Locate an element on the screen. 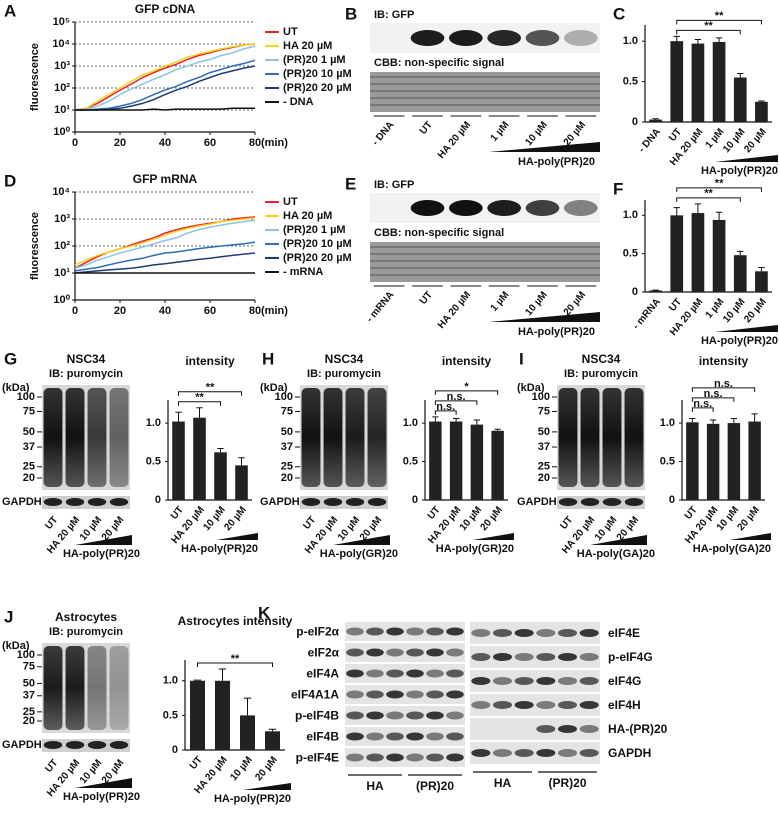  marker-label: 50 is located at coordinates (29, 432).